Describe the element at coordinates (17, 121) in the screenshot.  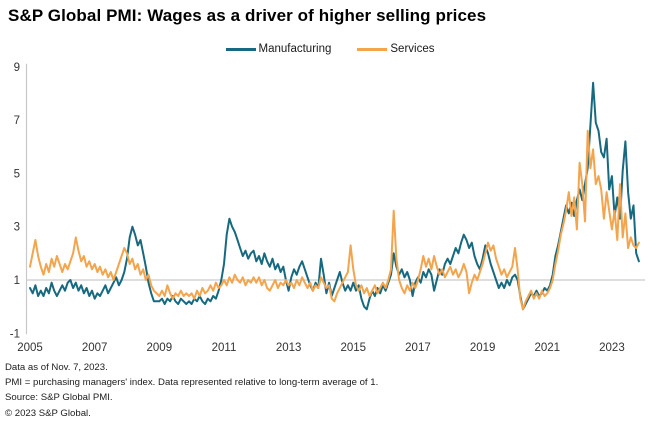
I see `y-axis-label-7: 7` at that location.